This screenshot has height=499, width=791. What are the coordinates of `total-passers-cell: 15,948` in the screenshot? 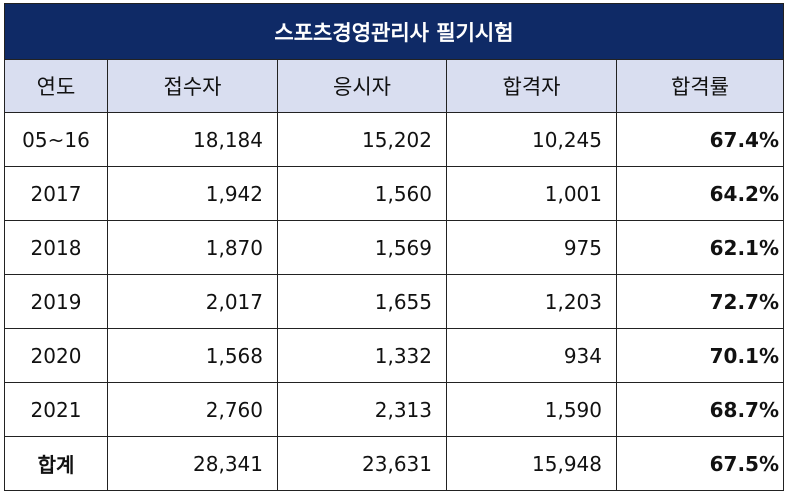 It's located at (531, 463).